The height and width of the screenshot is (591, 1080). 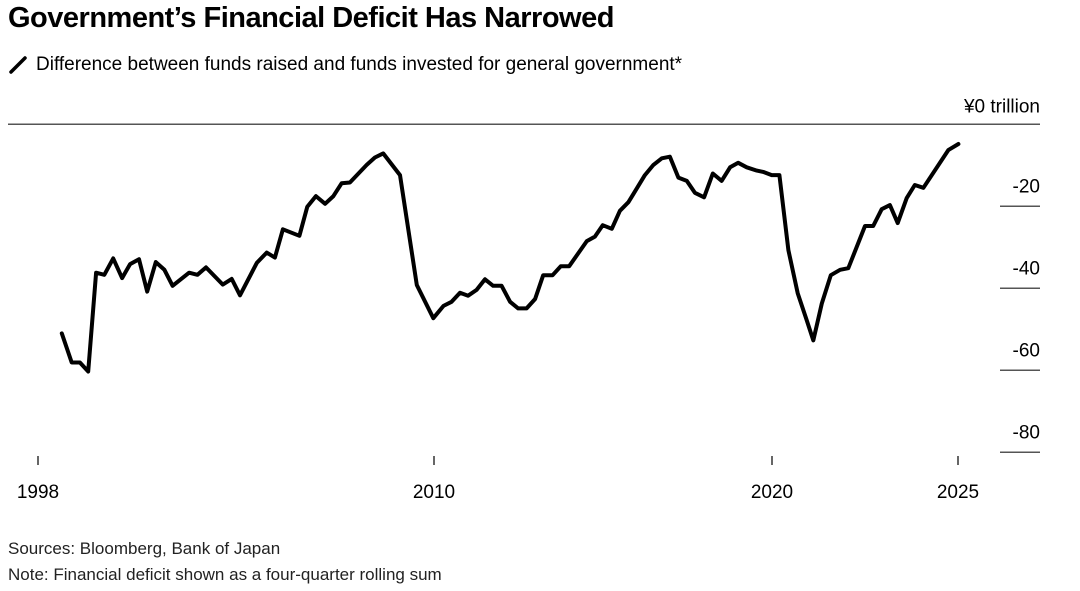 What do you see at coordinates (772, 492) in the screenshot?
I see `x-tick-label: 2020` at bounding box center [772, 492].